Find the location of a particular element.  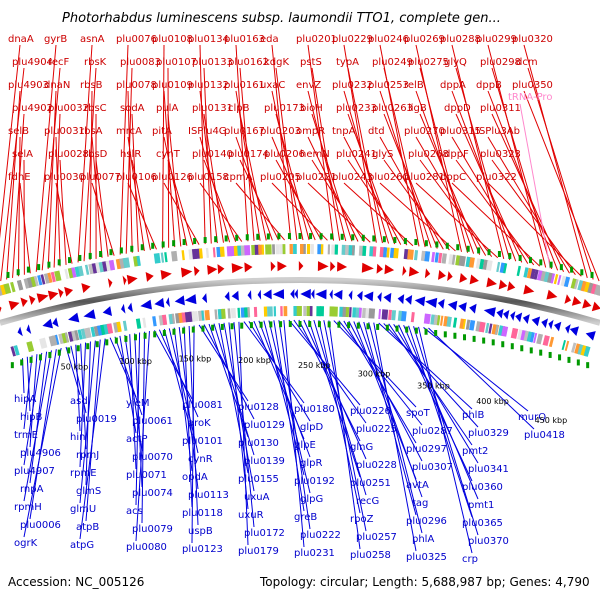

kbp-tick-label: 350 kbp is located at coordinates (433, 386).